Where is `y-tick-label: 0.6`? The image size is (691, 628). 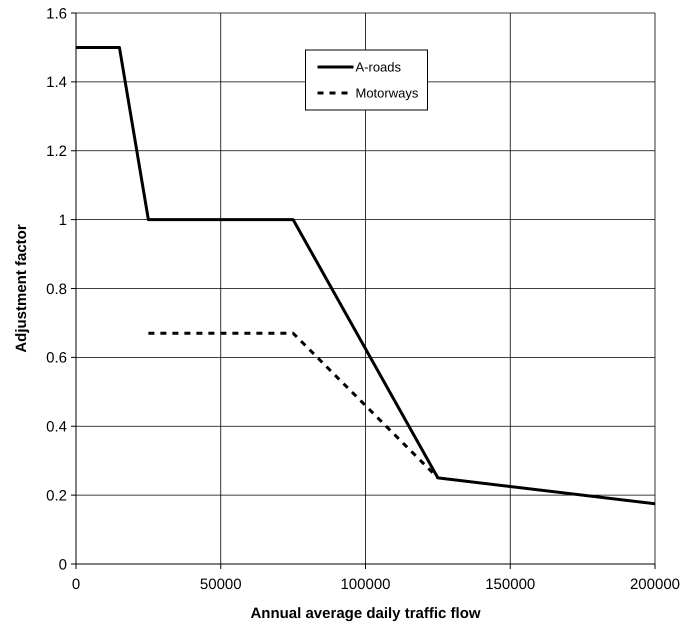 y-tick-label: 0.6 is located at coordinates (56, 358).